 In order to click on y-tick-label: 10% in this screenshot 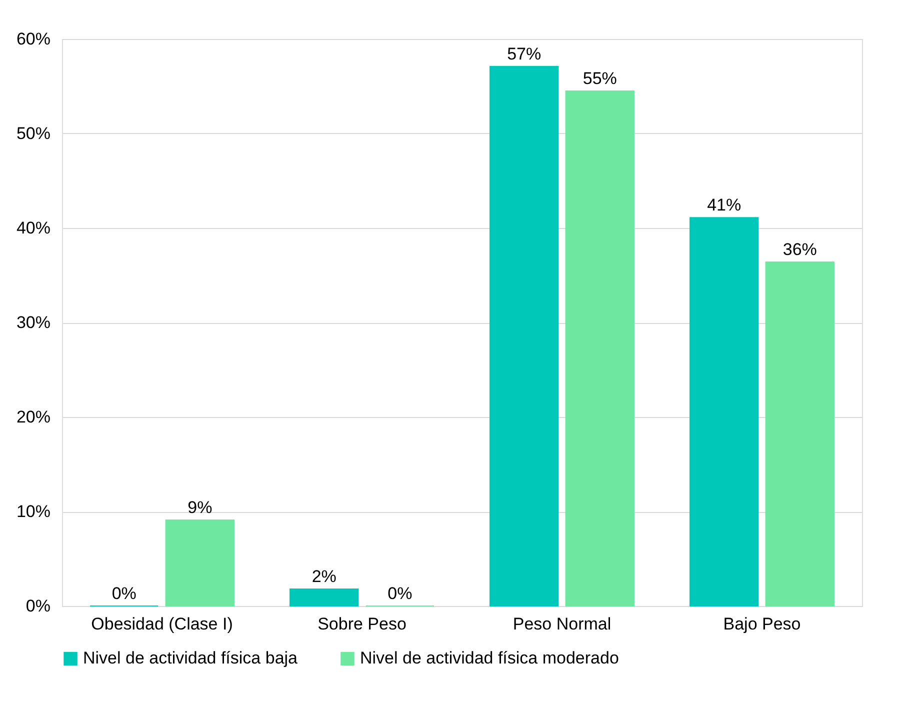, I will do `click(33, 511)`.